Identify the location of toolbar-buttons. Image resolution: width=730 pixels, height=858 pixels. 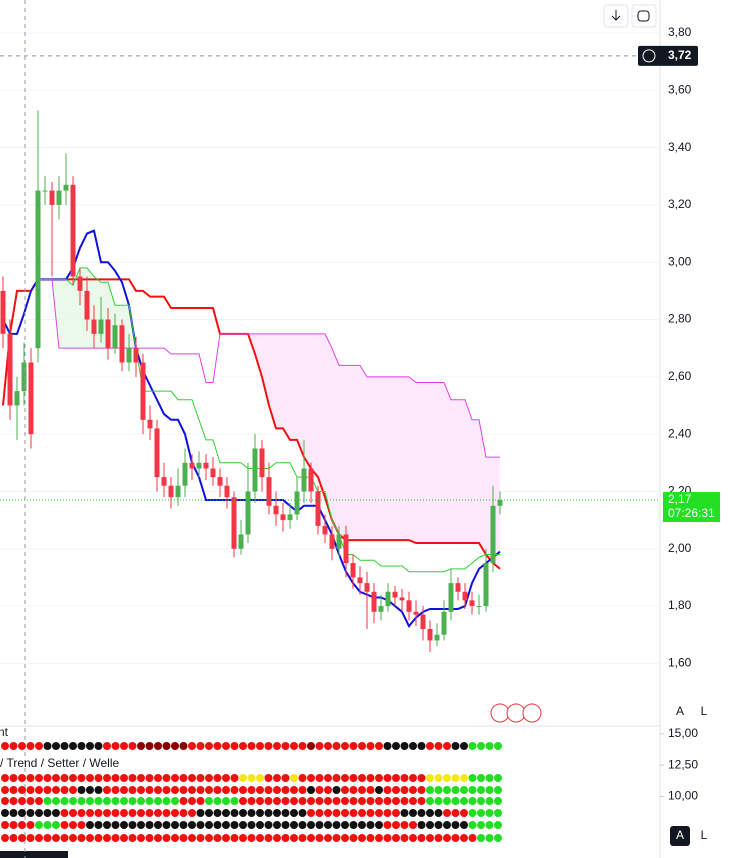
(630, 16).